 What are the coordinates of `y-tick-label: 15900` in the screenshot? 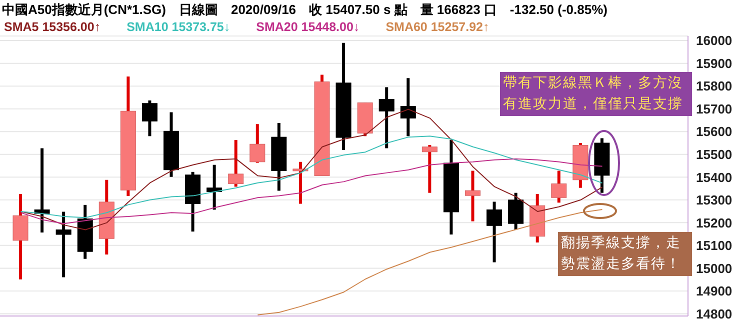 It's located at (714, 63).